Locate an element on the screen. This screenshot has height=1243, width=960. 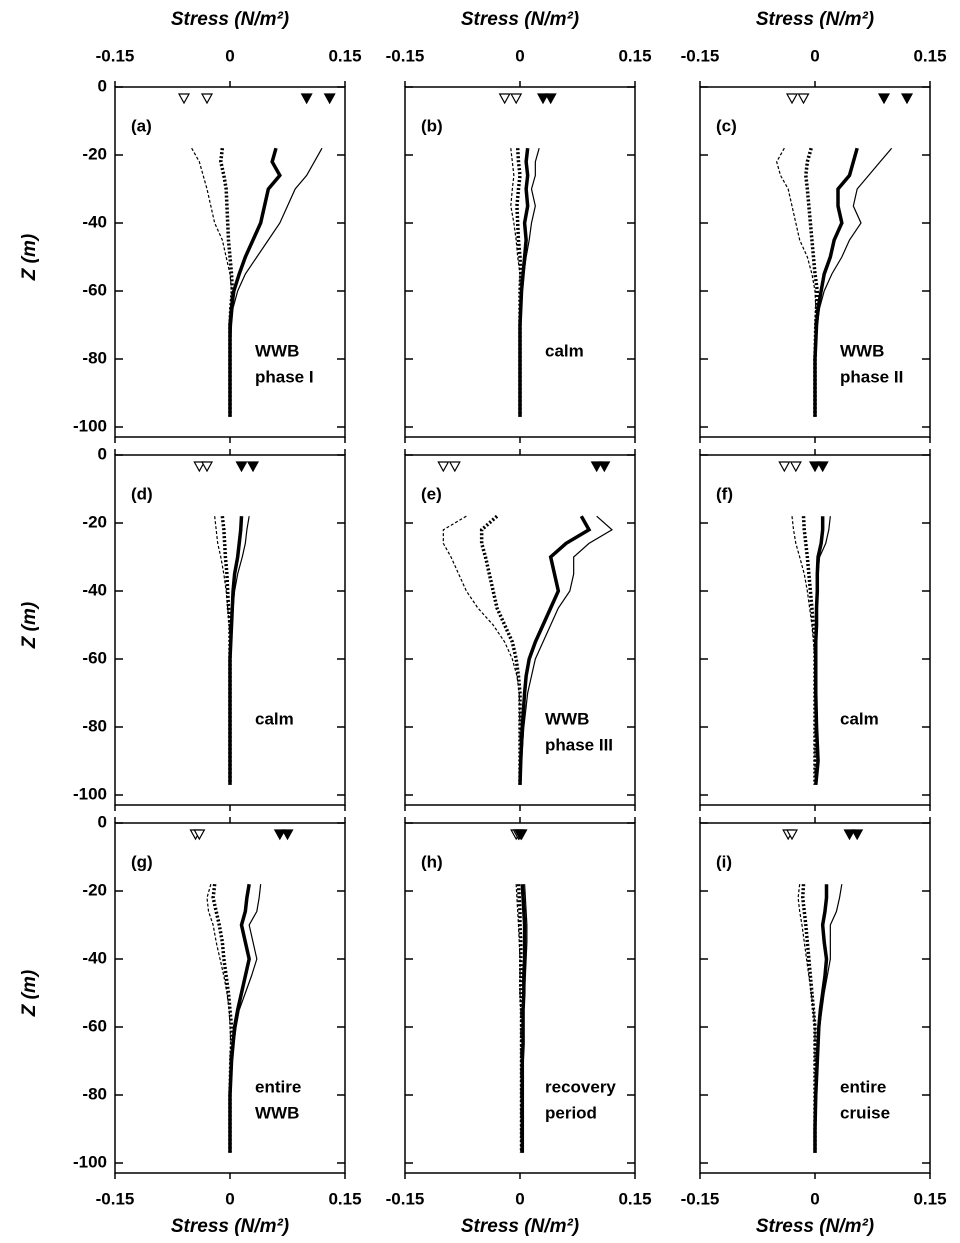
panel: (e) WWB phase III is located at coordinates (520, 630).